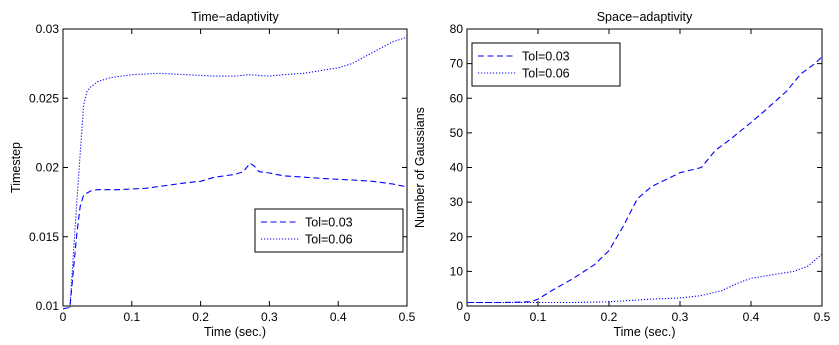 This screenshot has height=345, width=839. What do you see at coordinates (457, 29) in the screenshot?
I see `y-tick-label: 80` at bounding box center [457, 29].